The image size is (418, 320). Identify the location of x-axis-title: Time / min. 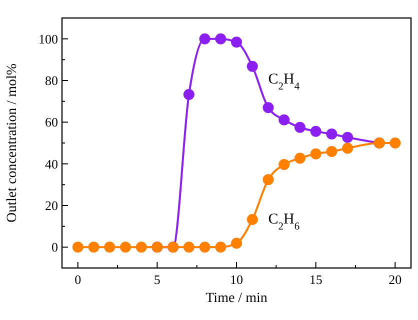
(237, 298).